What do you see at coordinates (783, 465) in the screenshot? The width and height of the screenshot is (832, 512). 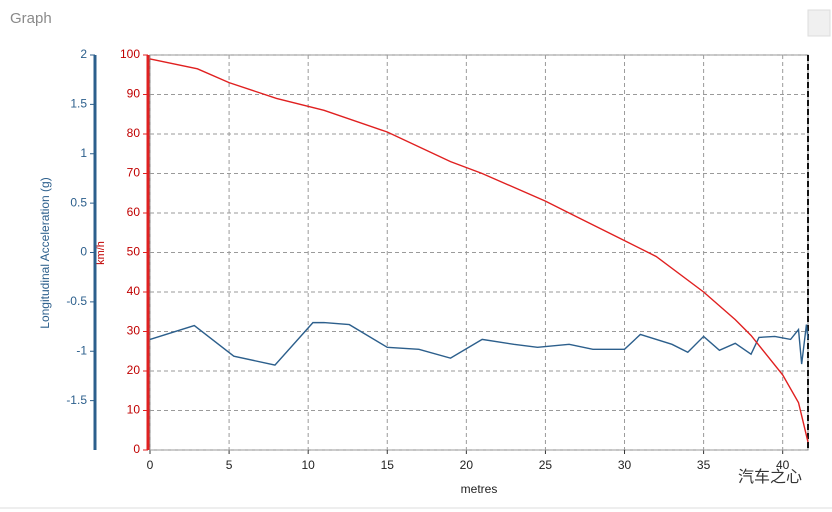 I see `x-tick-label: 40` at bounding box center [783, 465].